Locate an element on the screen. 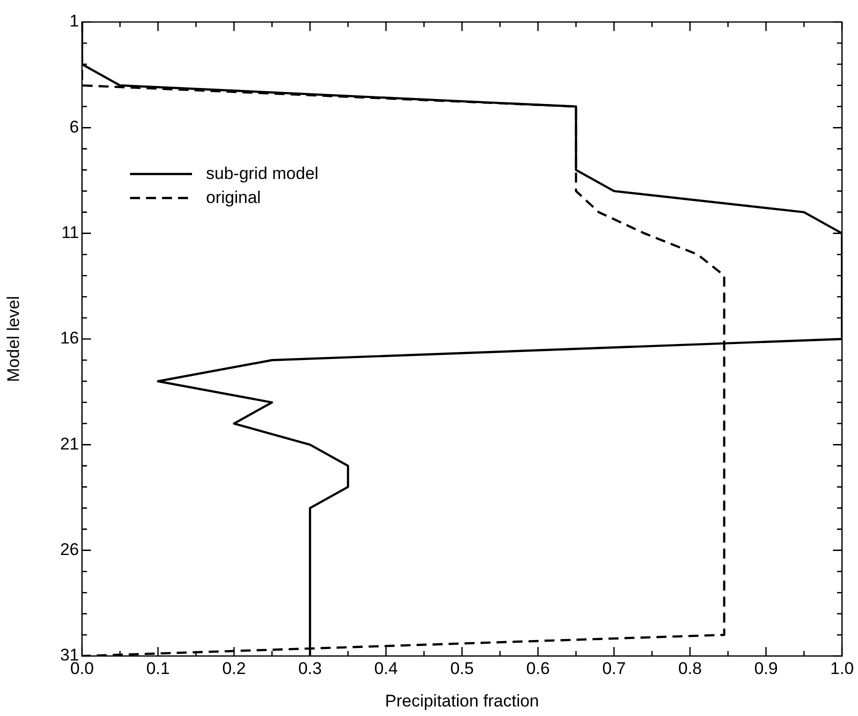  legend-label: sub-grid model is located at coordinates (262, 174).